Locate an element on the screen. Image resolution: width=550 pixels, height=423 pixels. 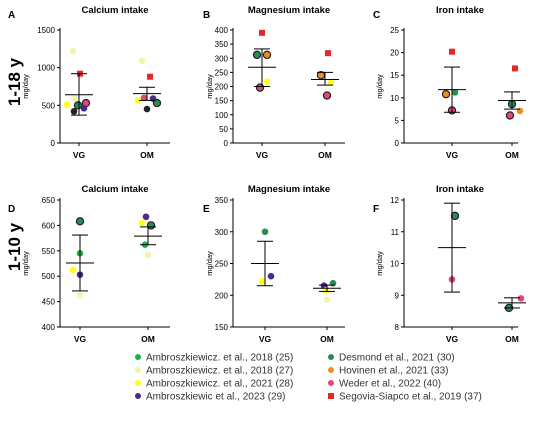
y-tick-label: 1500 is located at coordinates (46, 30).